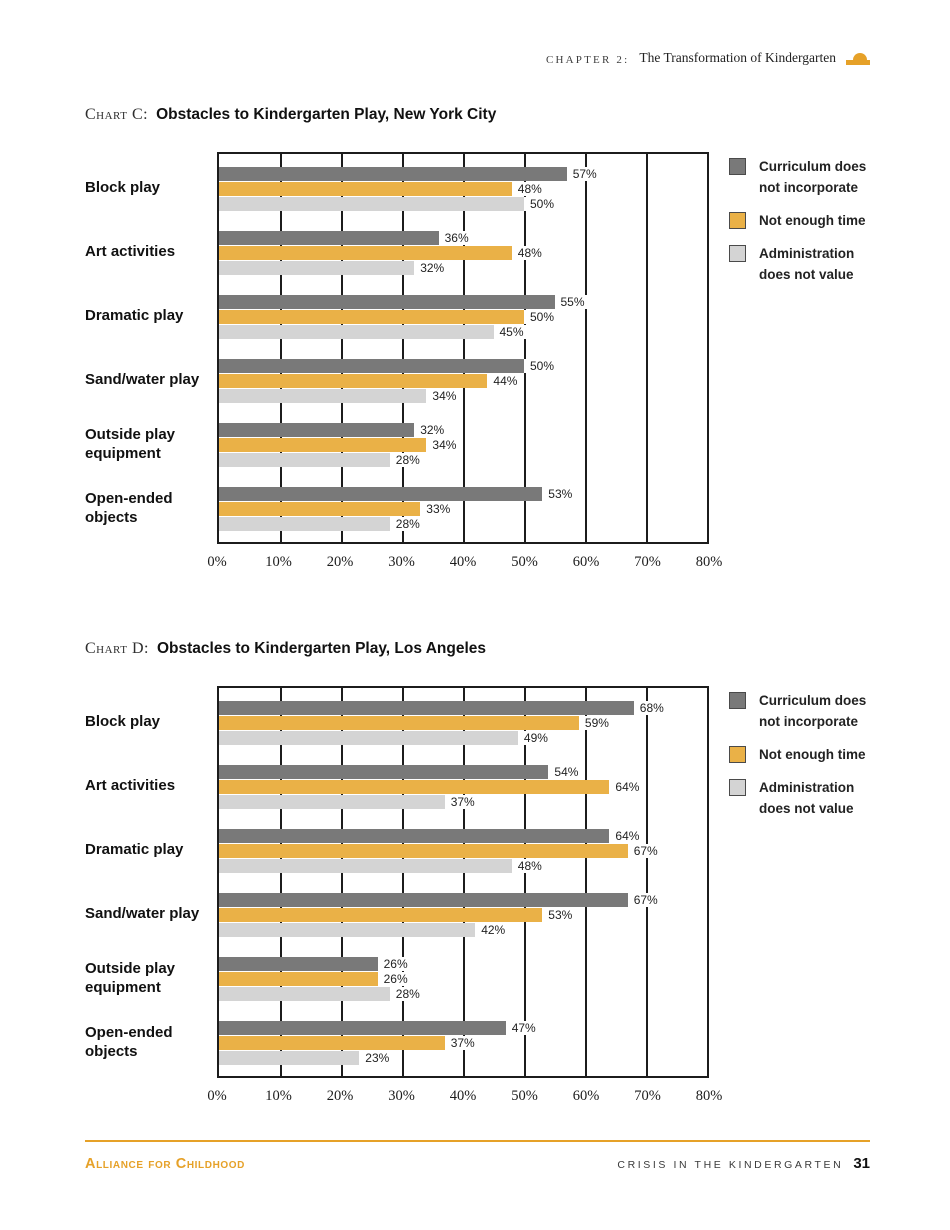 The image size is (950, 1230). What do you see at coordinates (858, 58) in the screenshot?
I see `mound-icon` at bounding box center [858, 58].